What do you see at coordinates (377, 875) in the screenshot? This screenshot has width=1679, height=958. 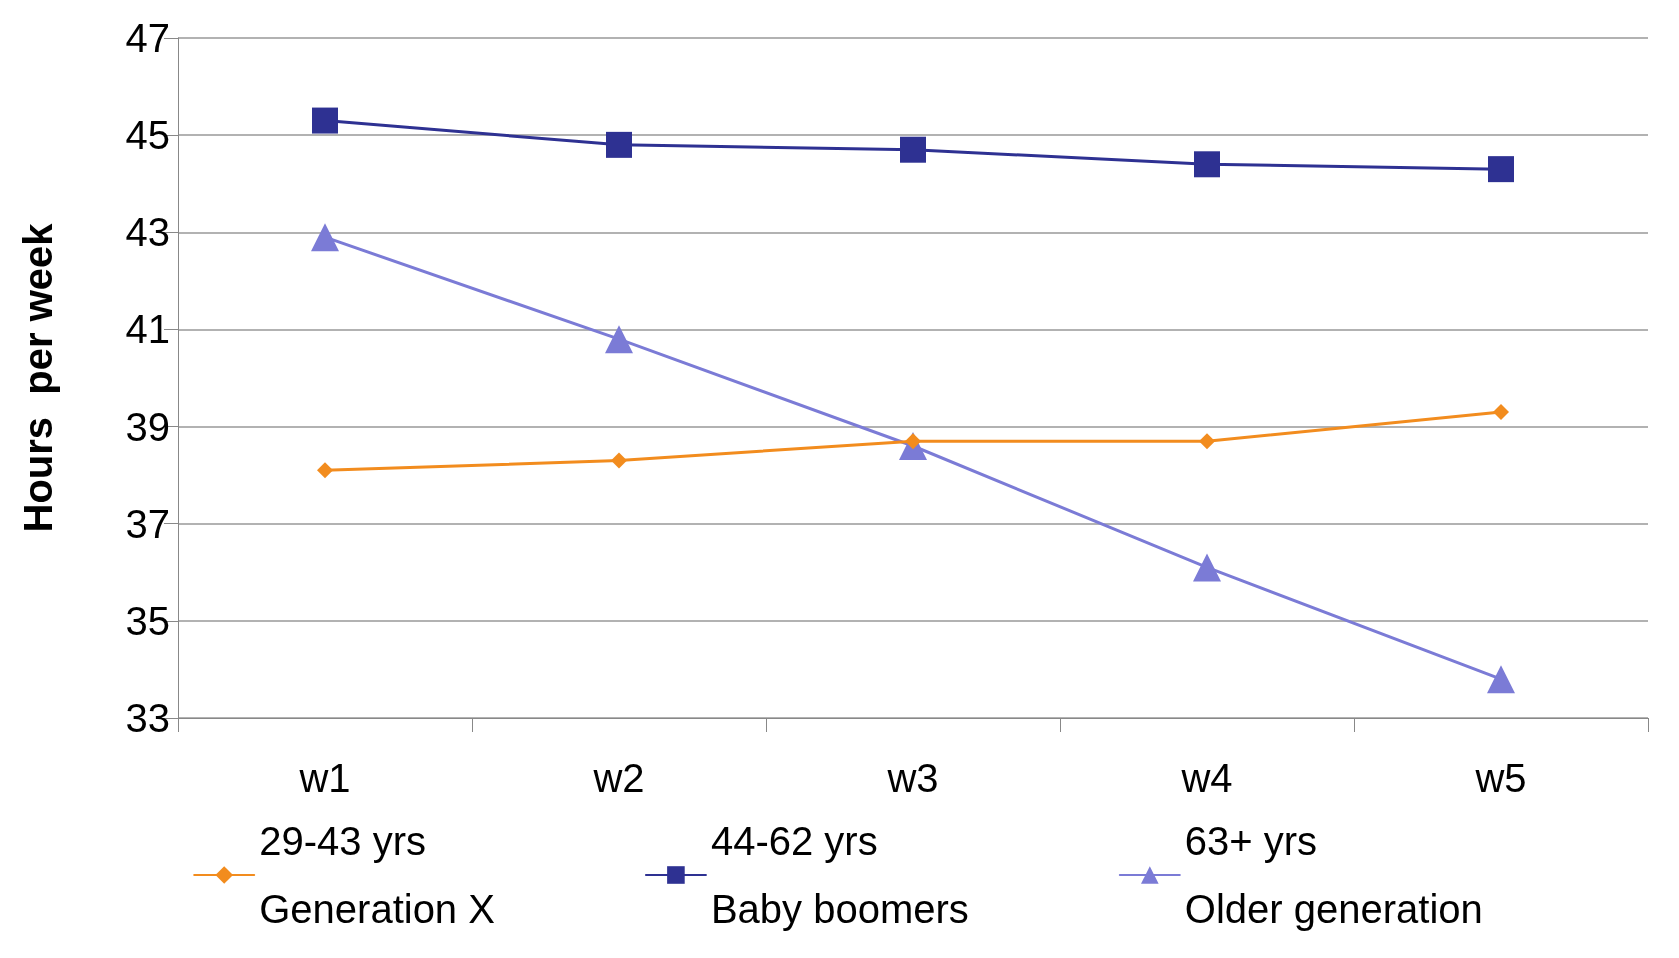 I see `legend-label: 29-43 yrs Generation X` at bounding box center [377, 875].